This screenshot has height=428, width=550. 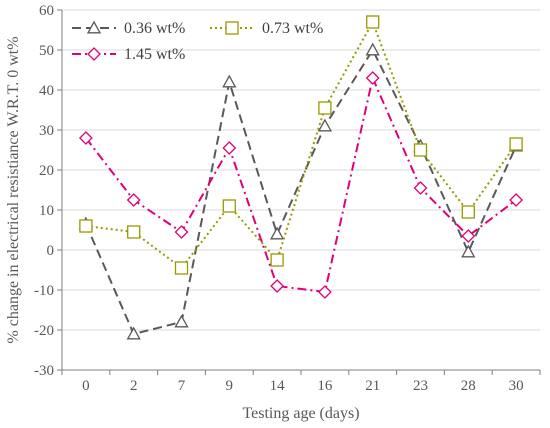 I want to click on y-tick-label: -20, so click(x=44, y=331).